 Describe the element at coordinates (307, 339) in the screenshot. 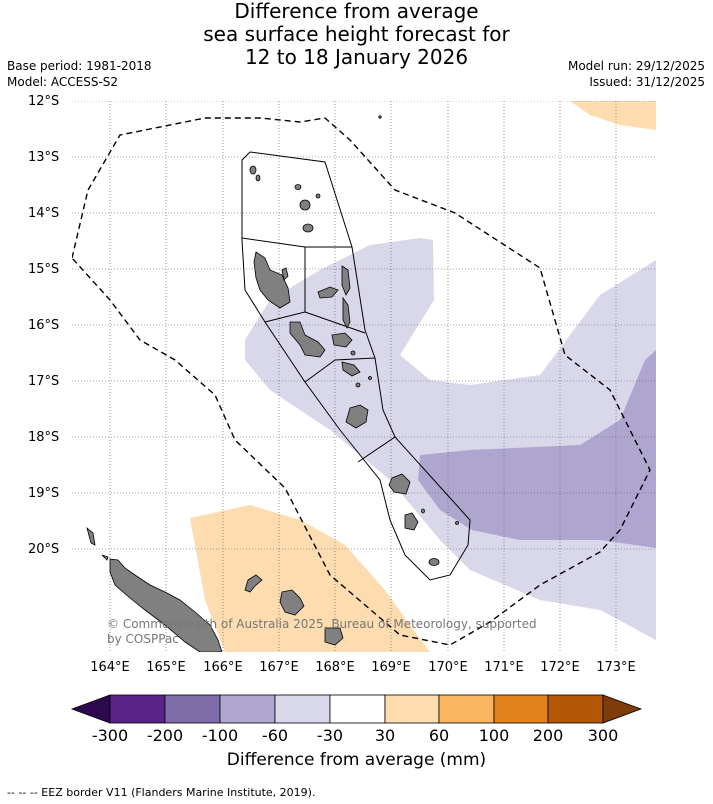

I see `island-malekula` at that location.